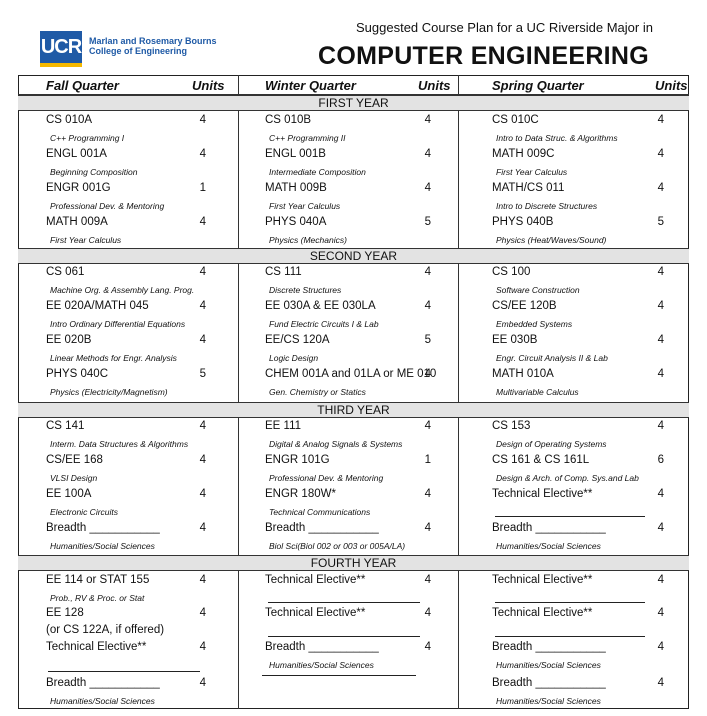 This screenshot has width=707, height=716. What do you see at coordinates (538, 85) in the screenshot?
I see `col-spring: Spring Quarter` at bounding box center [538, 85].